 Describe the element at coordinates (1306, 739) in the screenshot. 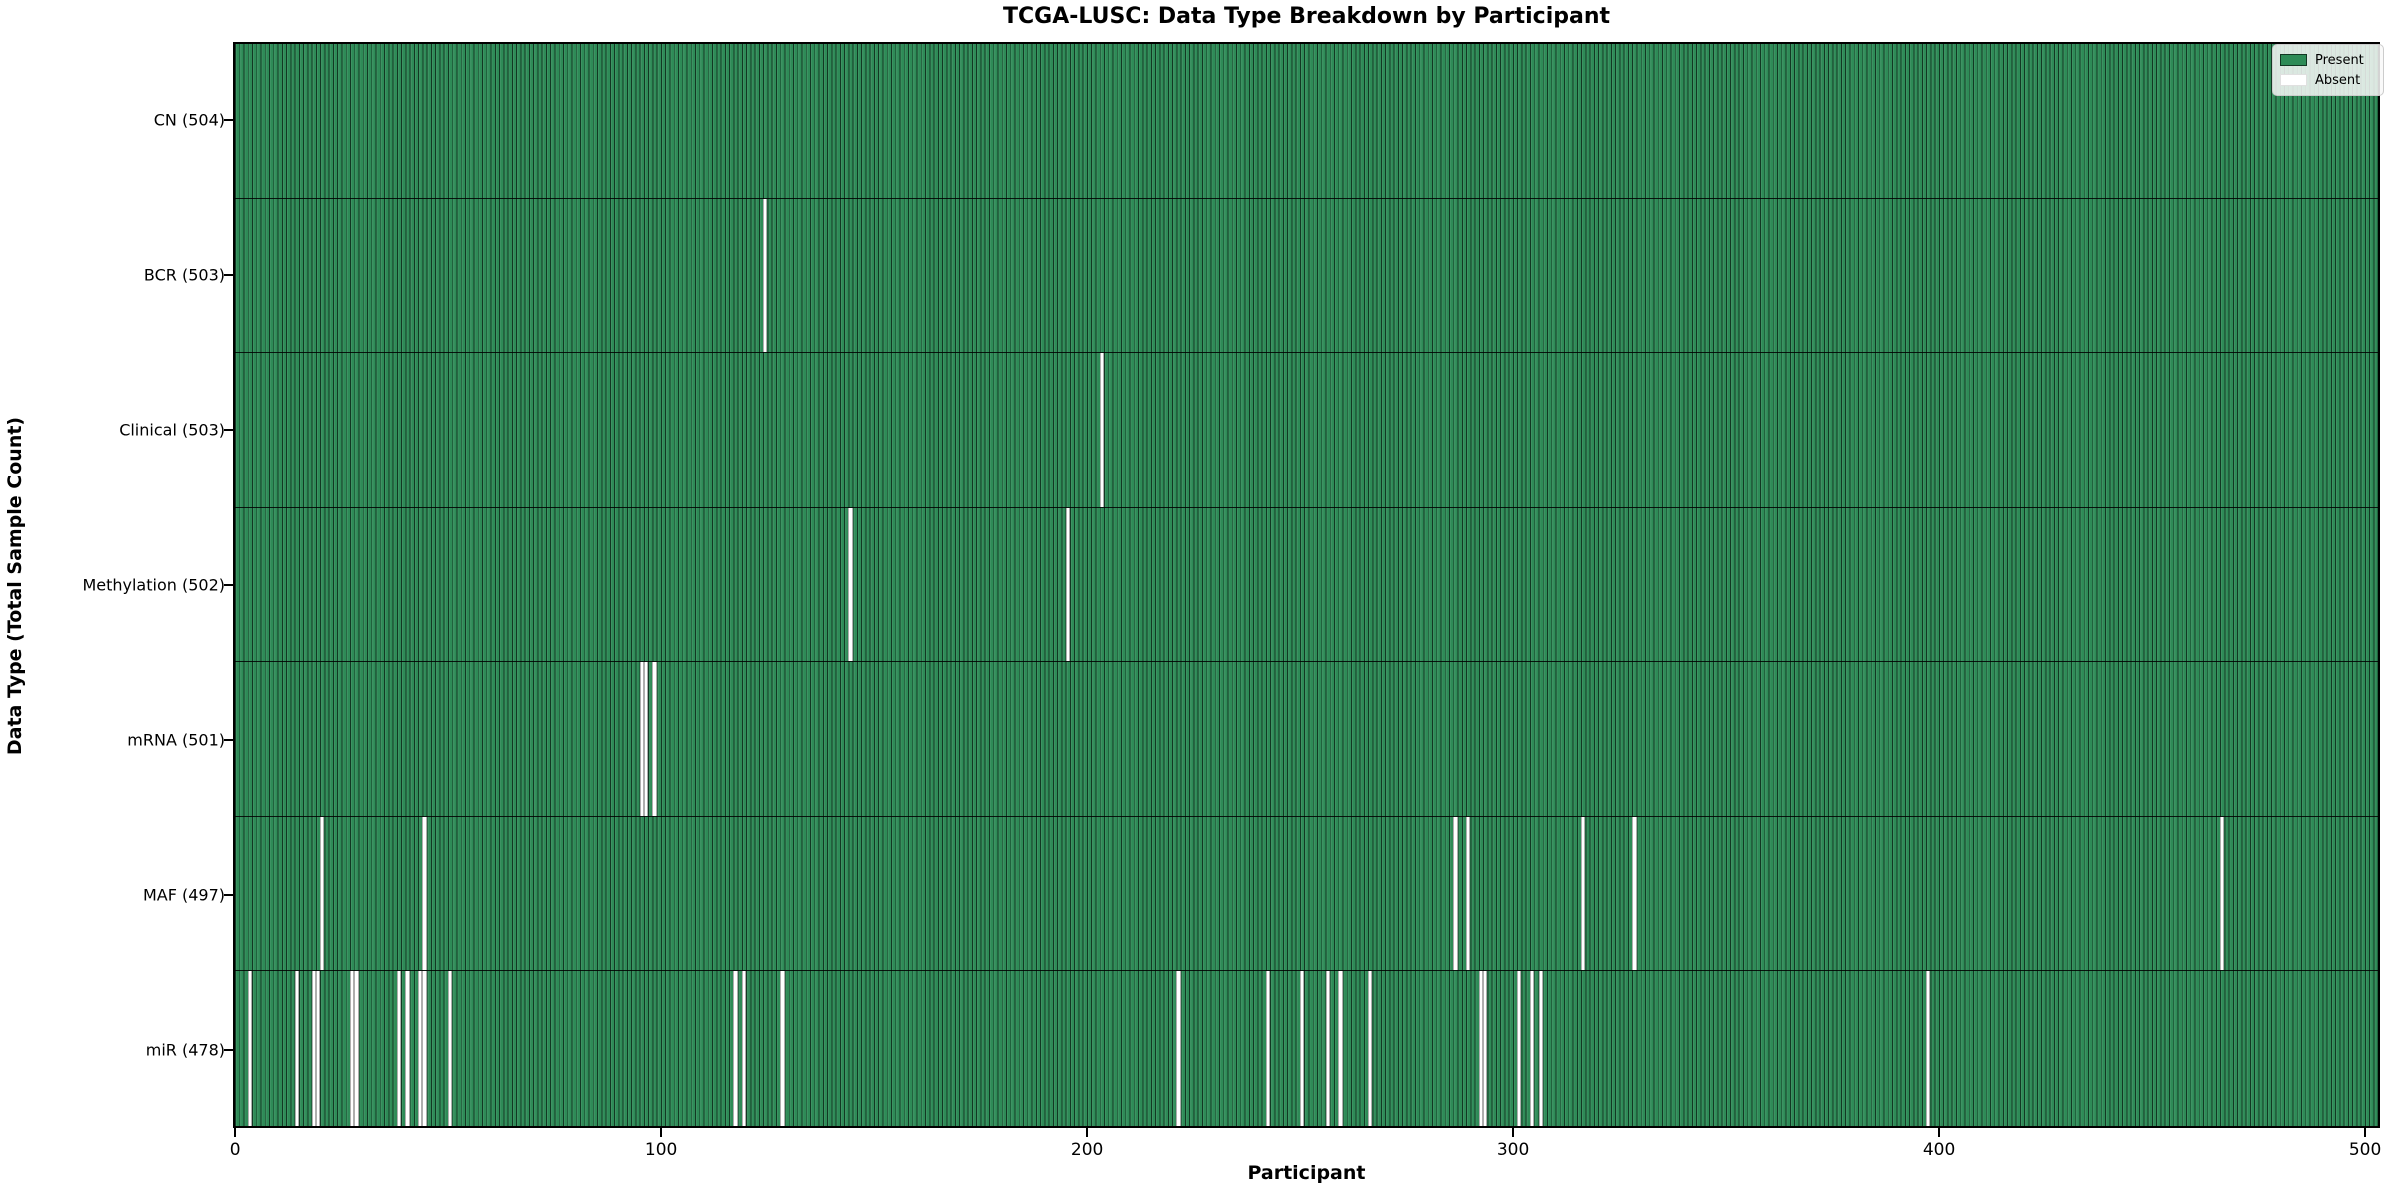

I see `heat-row-mrna` at that location.